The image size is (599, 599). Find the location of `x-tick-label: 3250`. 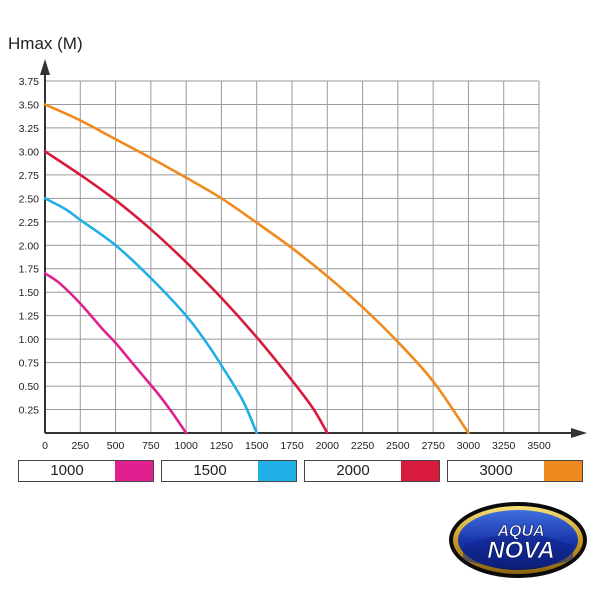

x-tick-label: 3250 is located at coordinates (504, 445).